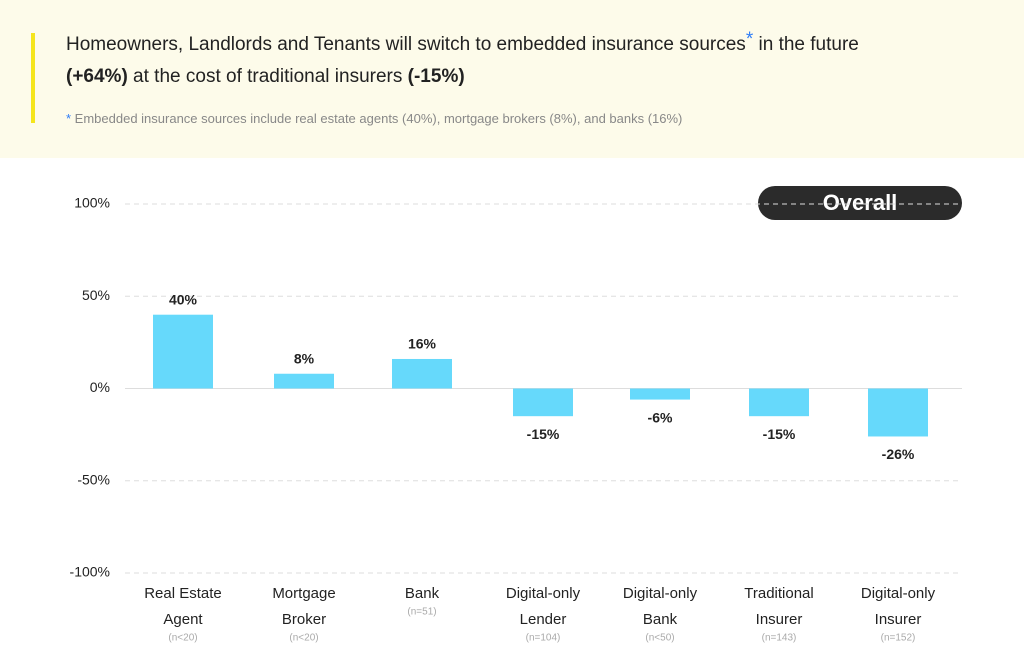  What do you see at coordinates (660, 417) in the screenshot?
I see `value-label: -6%` at bounding box center [660, 417].